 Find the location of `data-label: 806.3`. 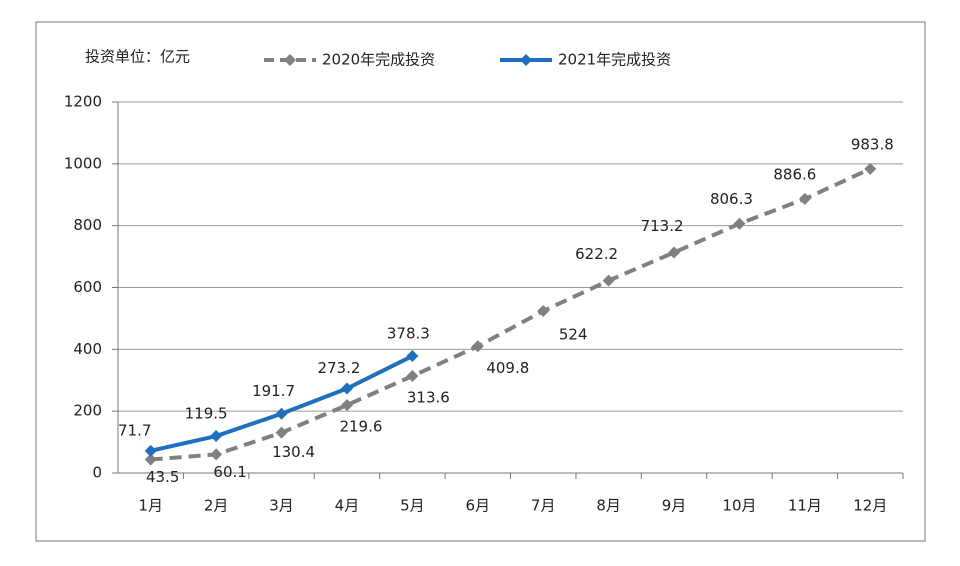

data-label: 806.3 is located at coordinates (731, 199).